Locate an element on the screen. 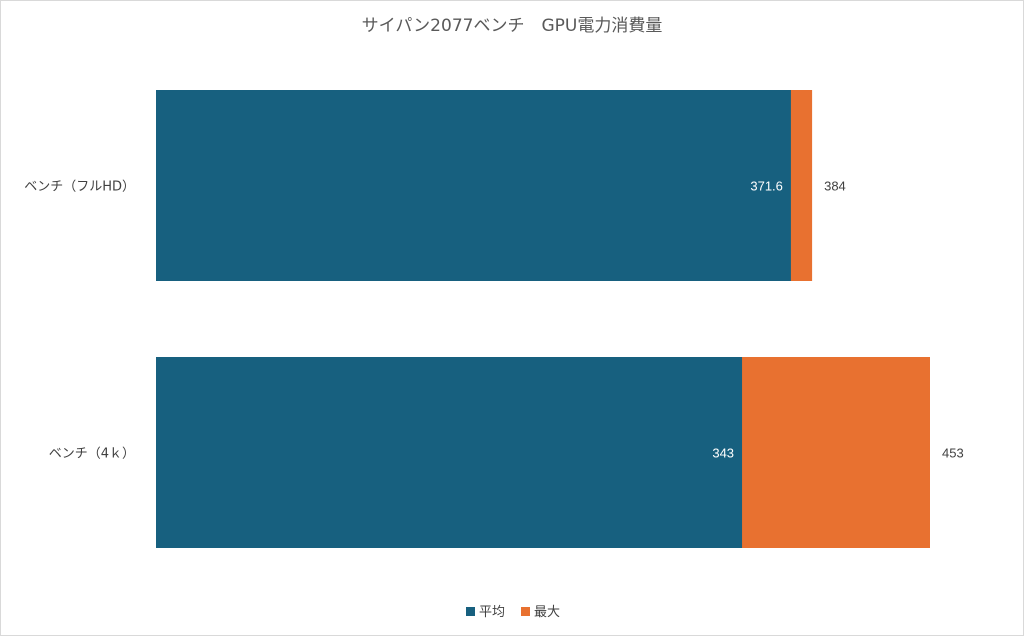 This screenshot has height=636, width=1024. data-label-average: 343 is located at coordinates (723, 453).